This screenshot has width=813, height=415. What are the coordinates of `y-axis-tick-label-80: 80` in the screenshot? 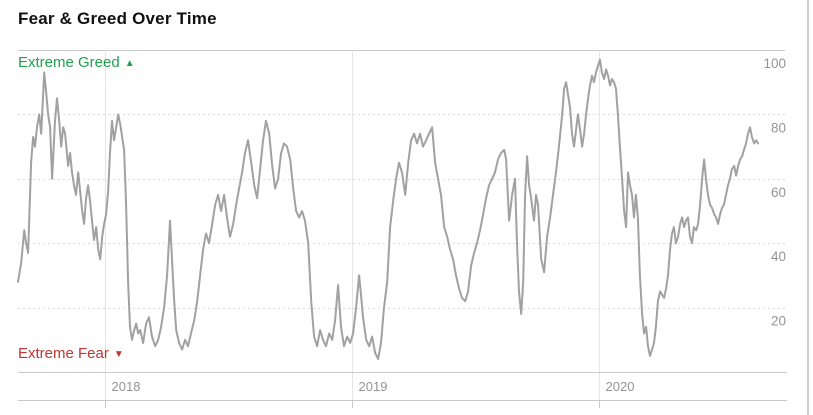 It's located at (778, 127).